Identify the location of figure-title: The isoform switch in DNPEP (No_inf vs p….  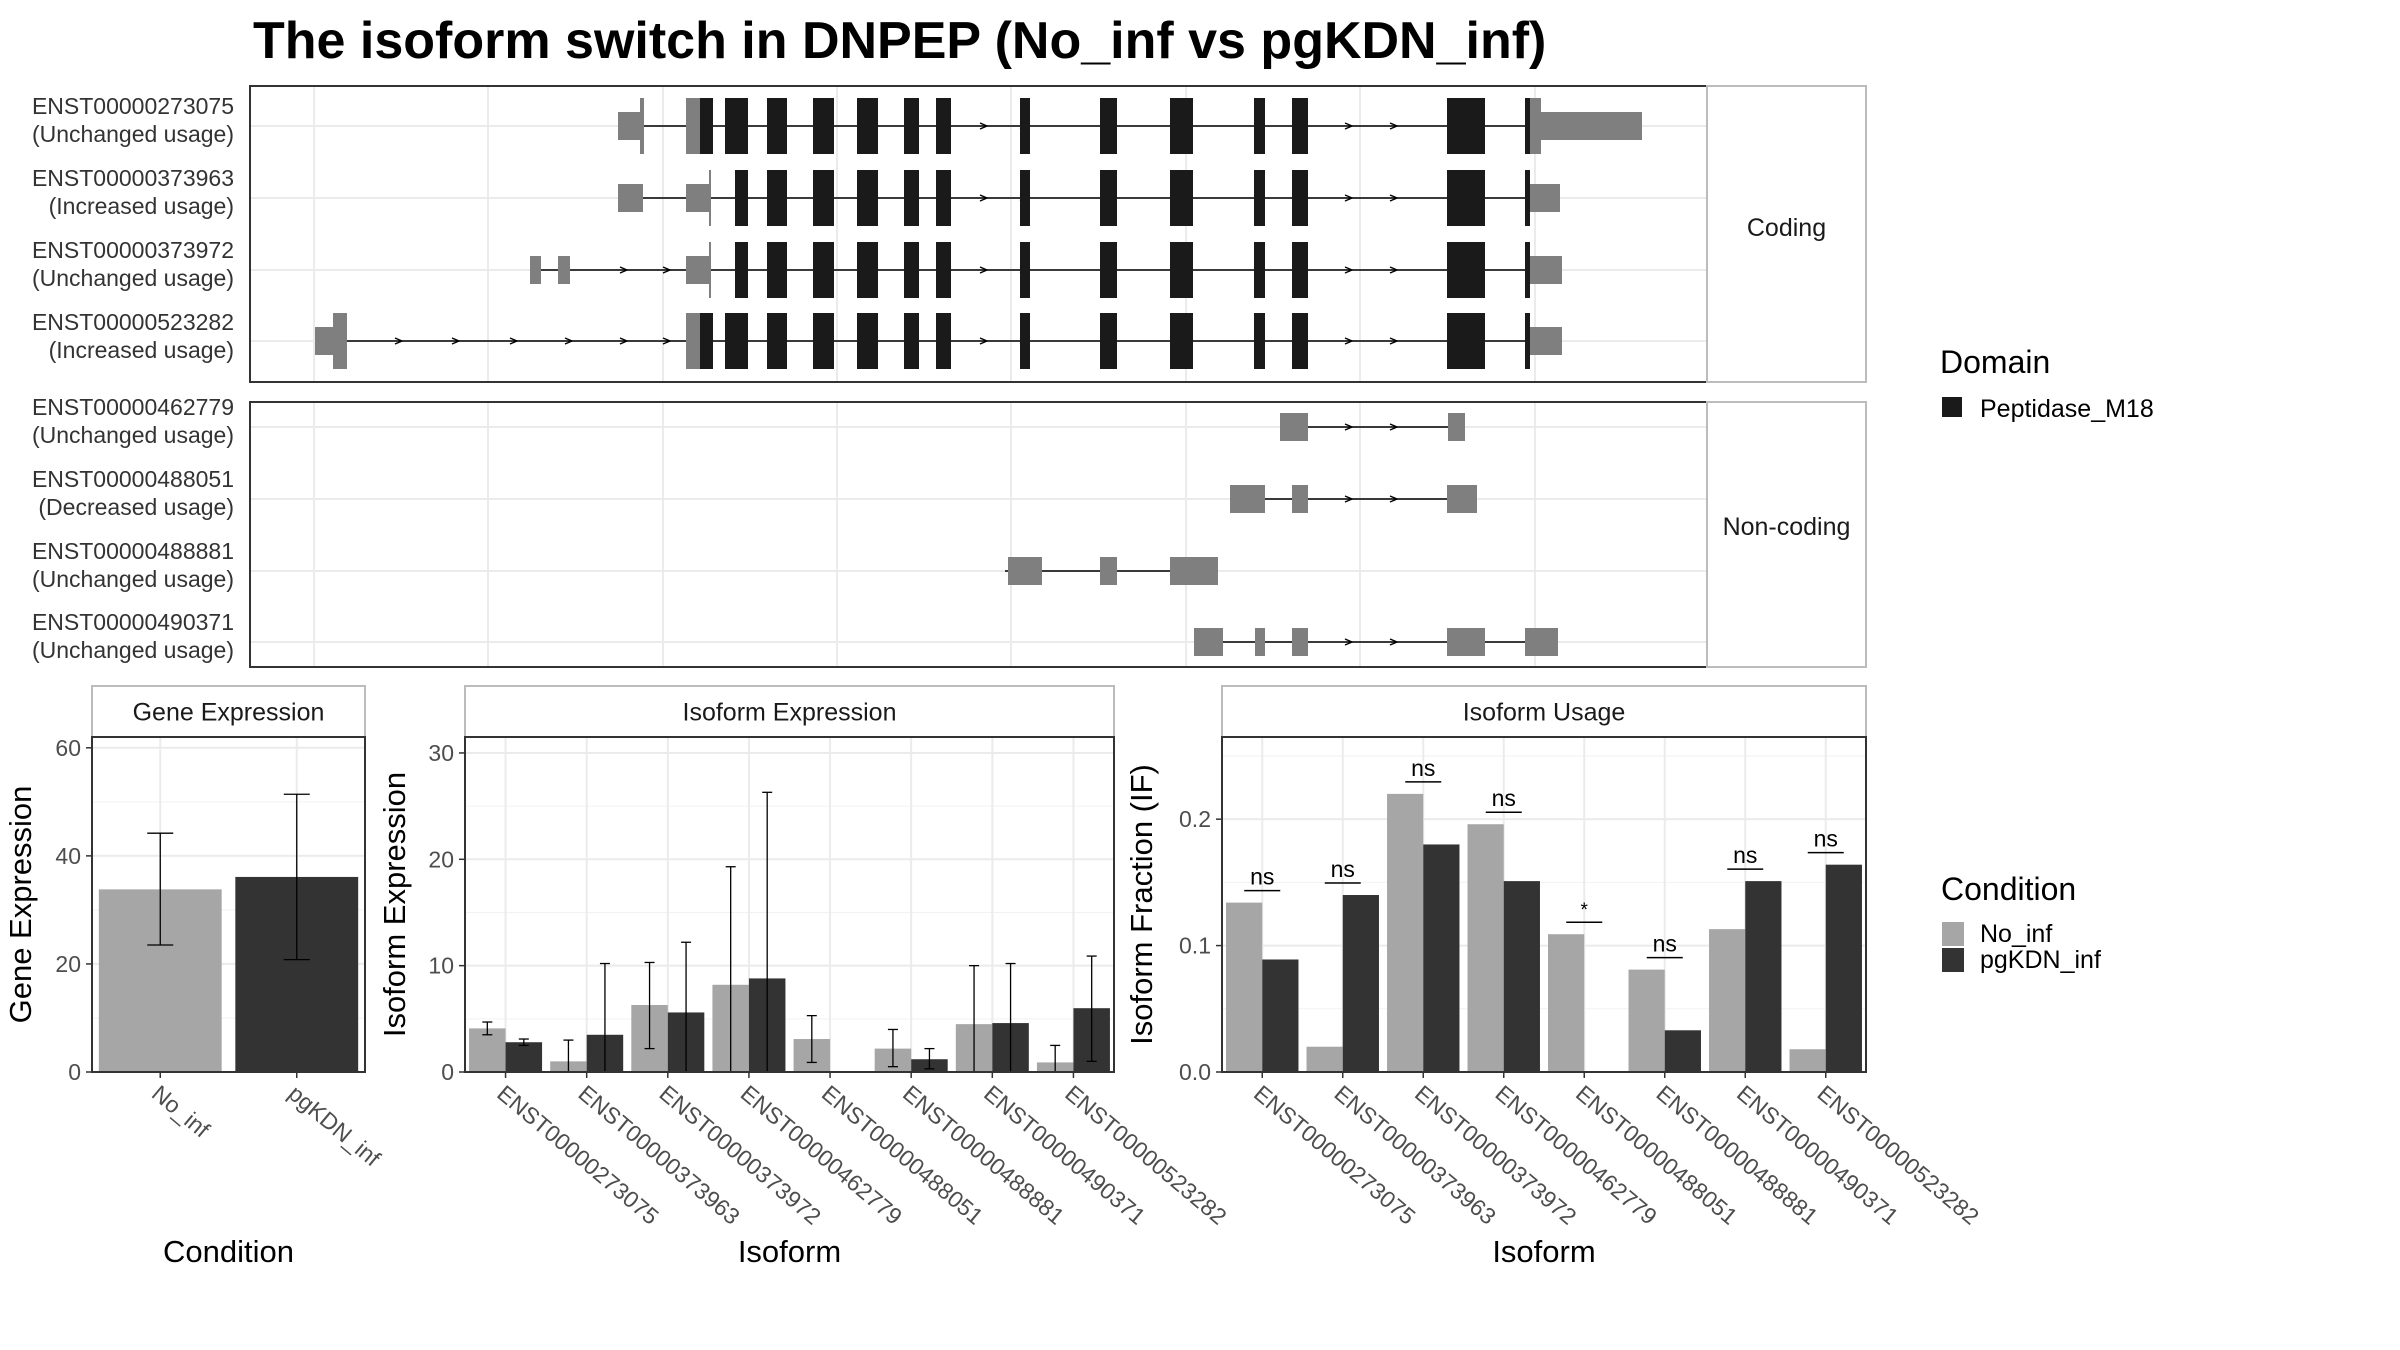
(899, 41).